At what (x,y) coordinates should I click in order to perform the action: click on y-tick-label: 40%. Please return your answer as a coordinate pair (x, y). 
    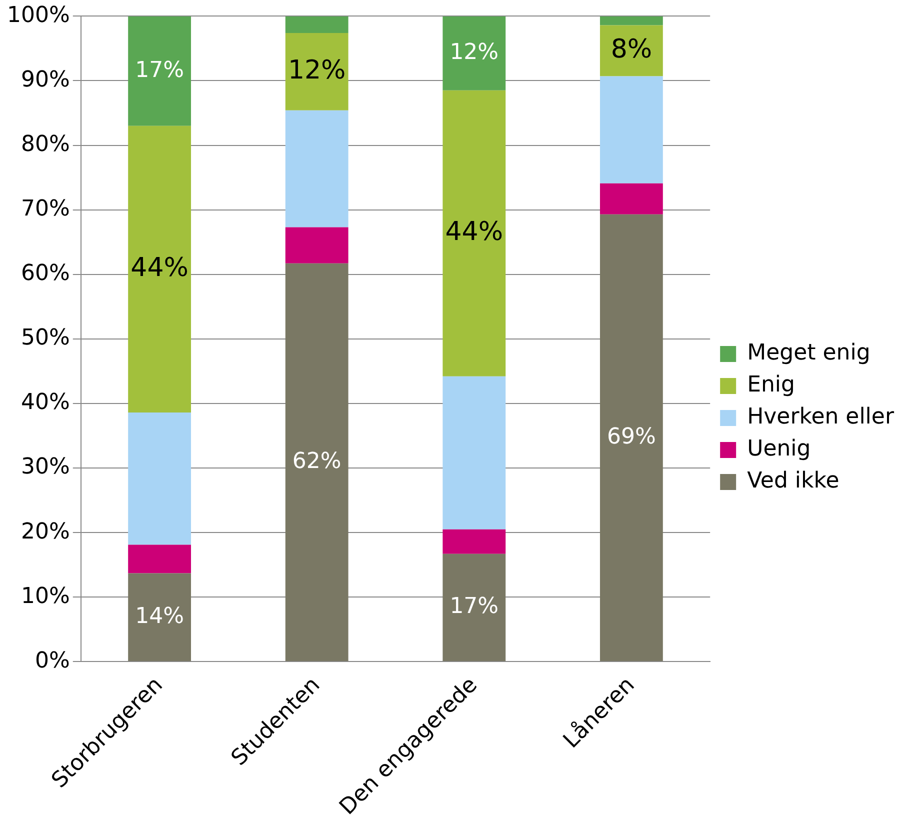
    Looking at the image, I should click on (45, 403).